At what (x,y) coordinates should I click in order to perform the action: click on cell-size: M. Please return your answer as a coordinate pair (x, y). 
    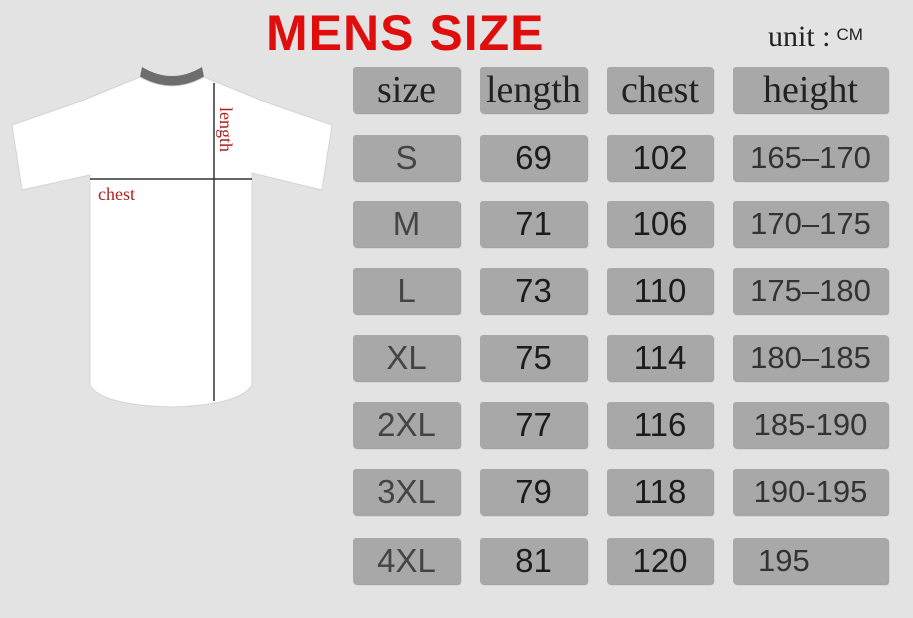
    Looking at the image, I should click on (406, 224).